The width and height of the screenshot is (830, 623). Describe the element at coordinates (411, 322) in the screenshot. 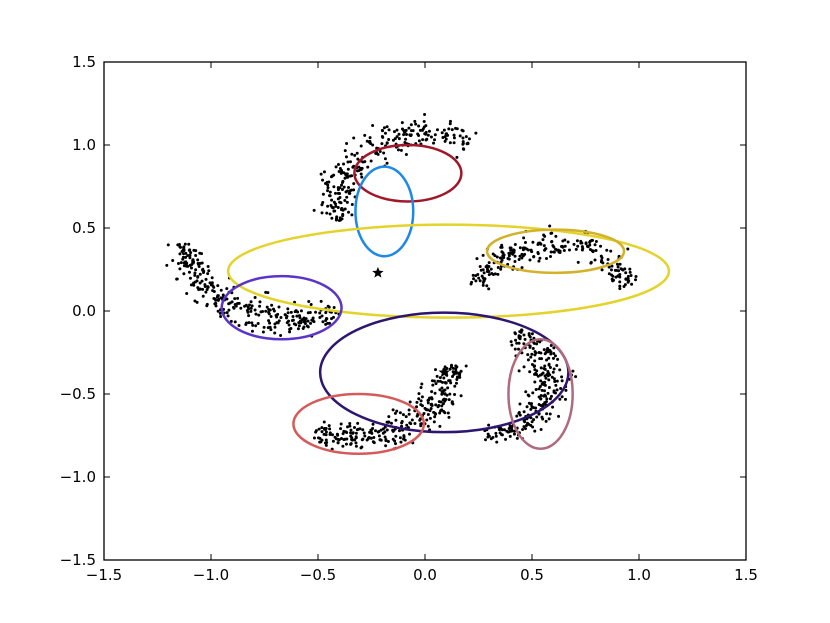

I see `star-layer` at that location.